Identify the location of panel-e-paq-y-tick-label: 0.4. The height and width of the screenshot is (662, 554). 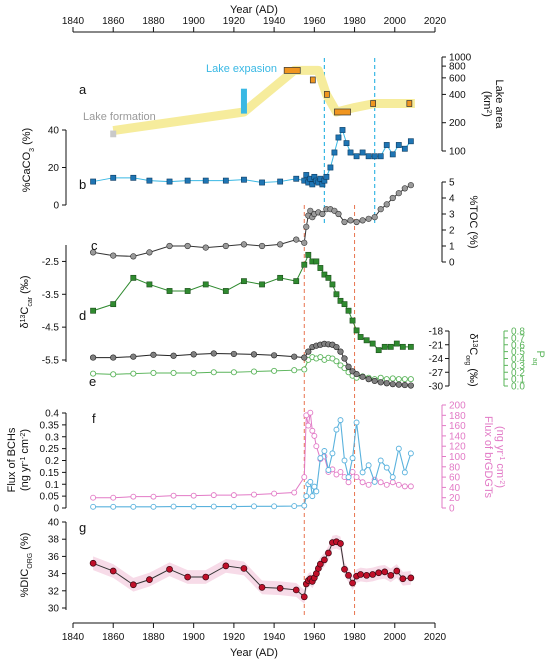
(518, 359).